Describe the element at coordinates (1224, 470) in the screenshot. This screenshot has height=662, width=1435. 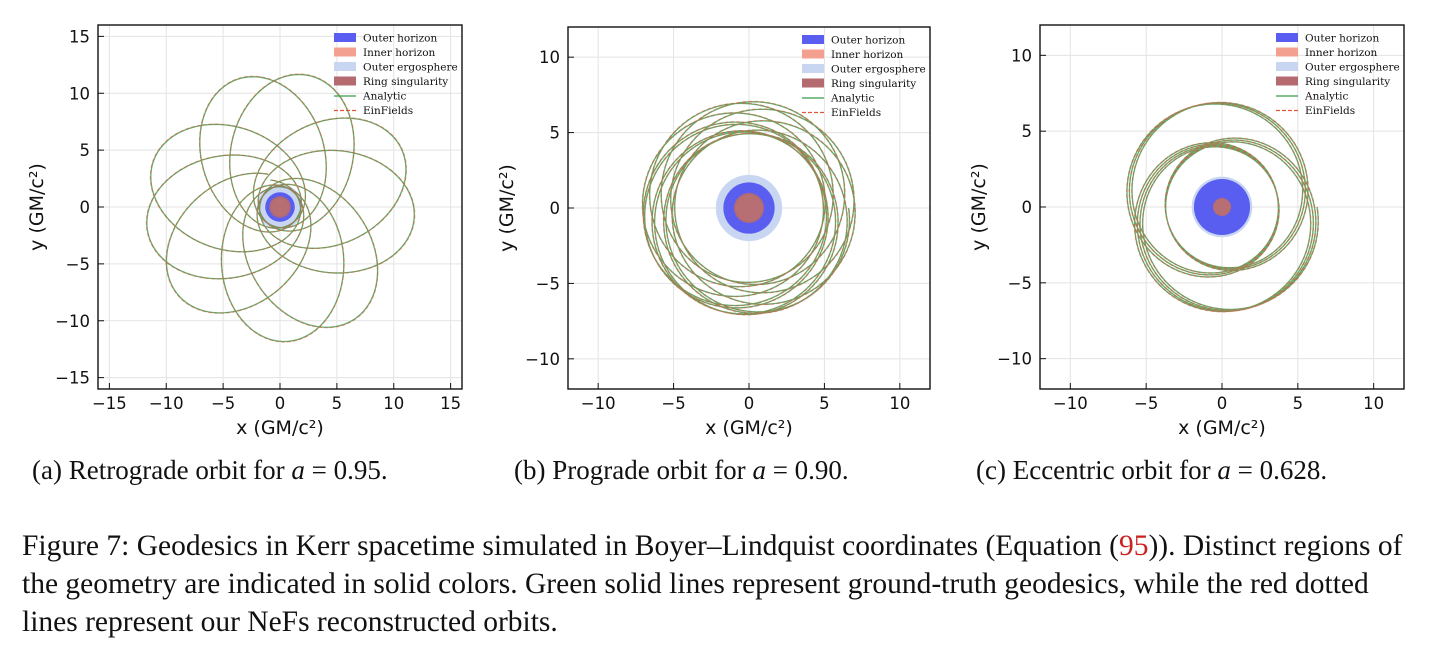
I see `subcaption-c-var: a` at that location.